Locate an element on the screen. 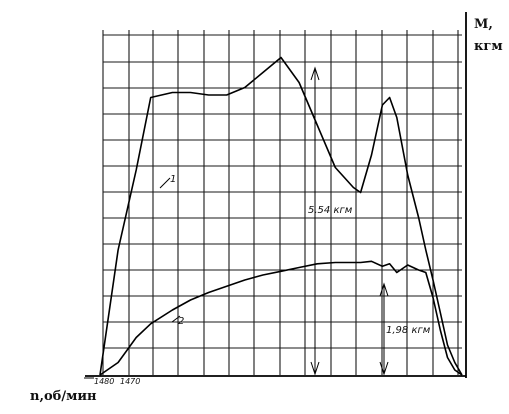 The width and height of the screenshot is (509, 414). arrow-1-98-head-bottom is located at coordinates (384, 368).